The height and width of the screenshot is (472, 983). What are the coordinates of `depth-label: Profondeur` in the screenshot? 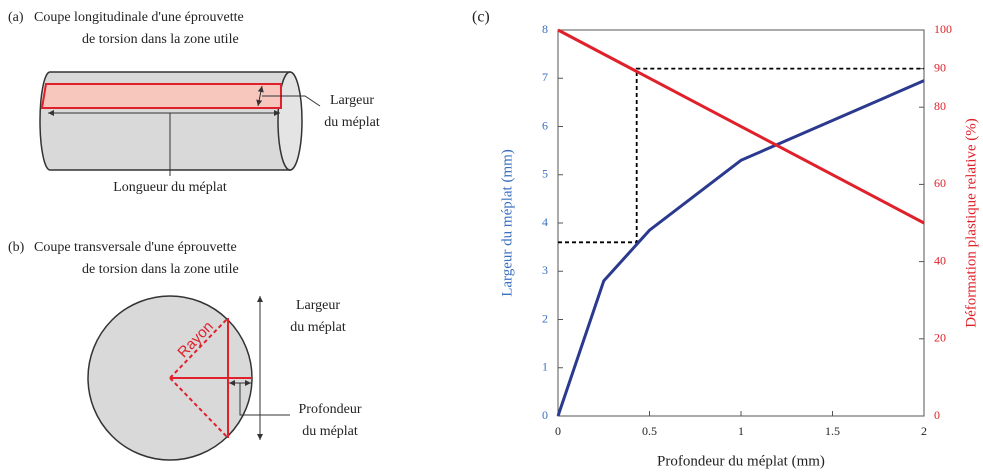 It's located at (330, 409).